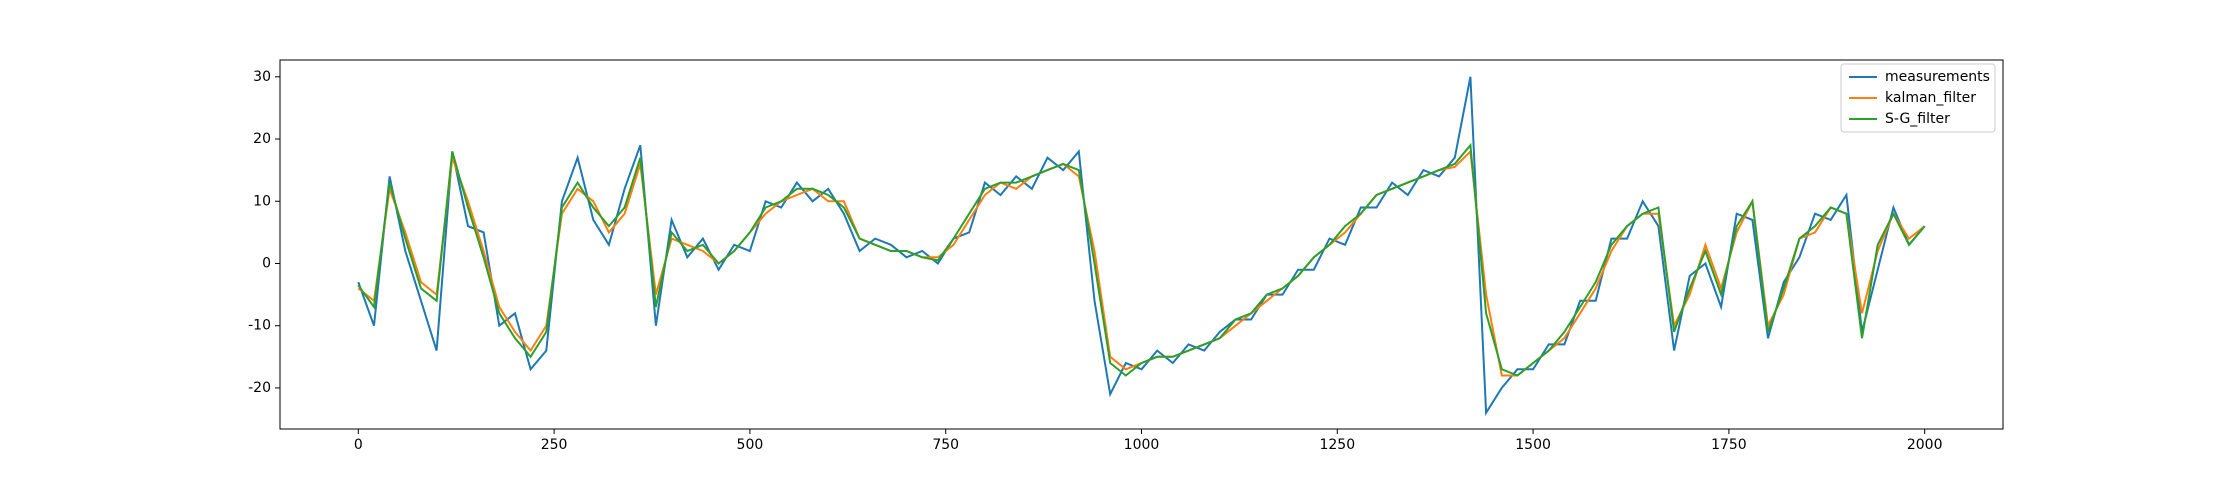 This screenshot has width=2216, height=480. I want to click on x-tick-label: 2000, so click(1925, 445).